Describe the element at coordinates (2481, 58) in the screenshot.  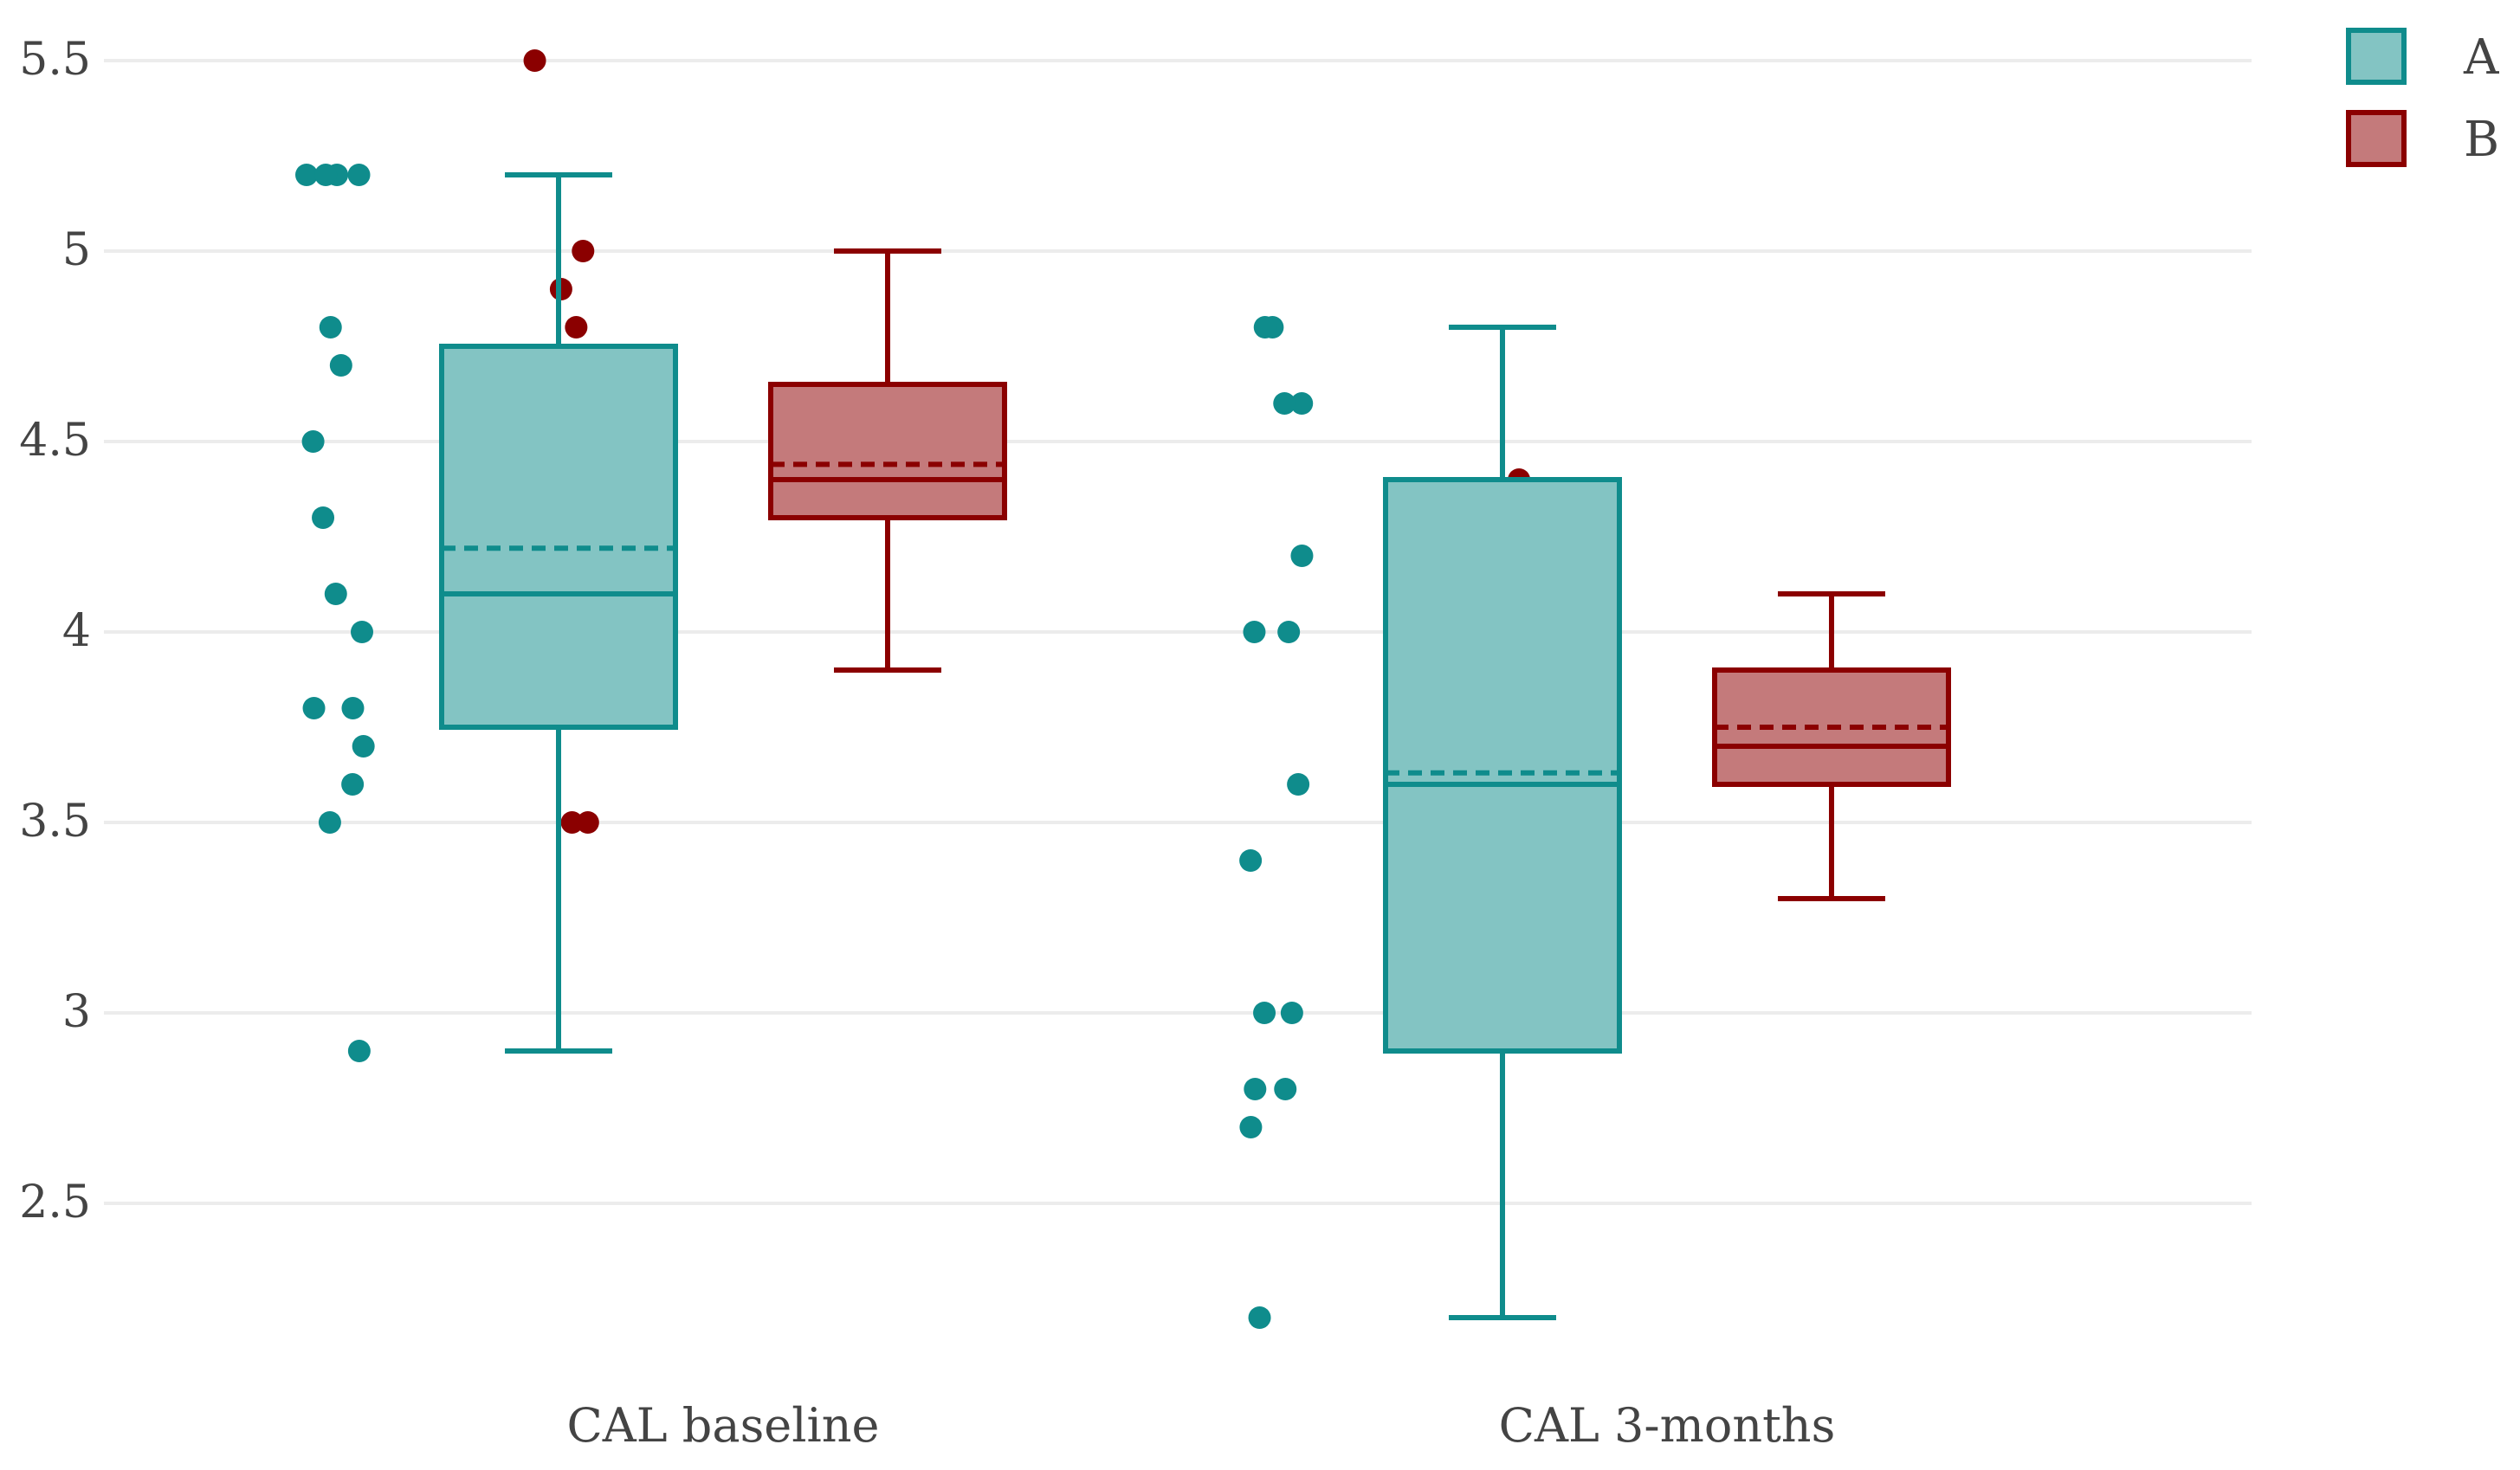
I see `legend-label: A` at that location.